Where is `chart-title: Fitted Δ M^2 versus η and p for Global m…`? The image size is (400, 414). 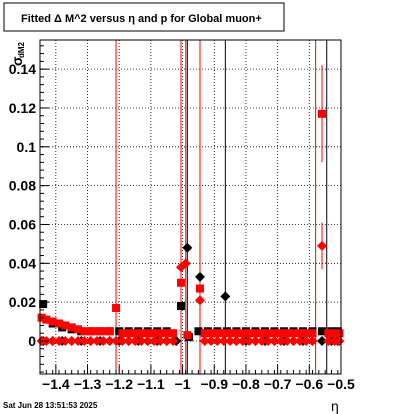
chart-title: Fitted Δ M^2 versus η and p for Global m… is located at coordinates (141, 19).